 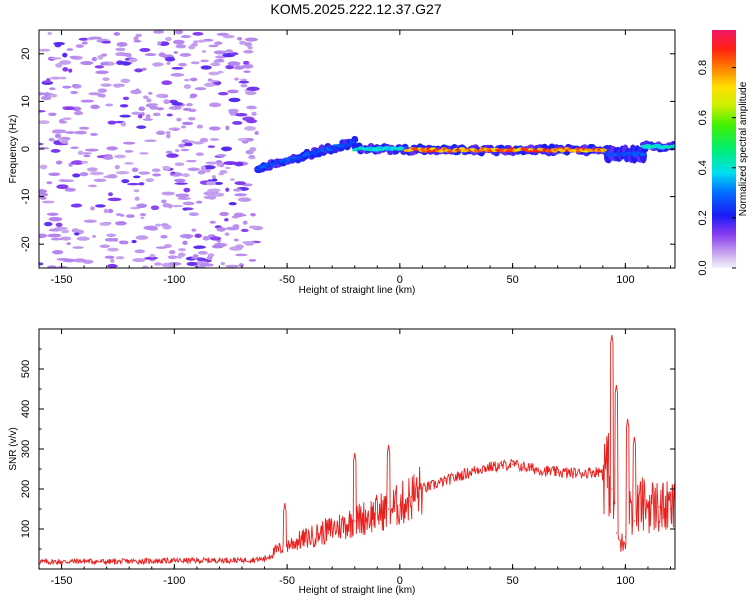 I want to click on snr-ylabel: SNR (v/v), so click(x=13, y=448).